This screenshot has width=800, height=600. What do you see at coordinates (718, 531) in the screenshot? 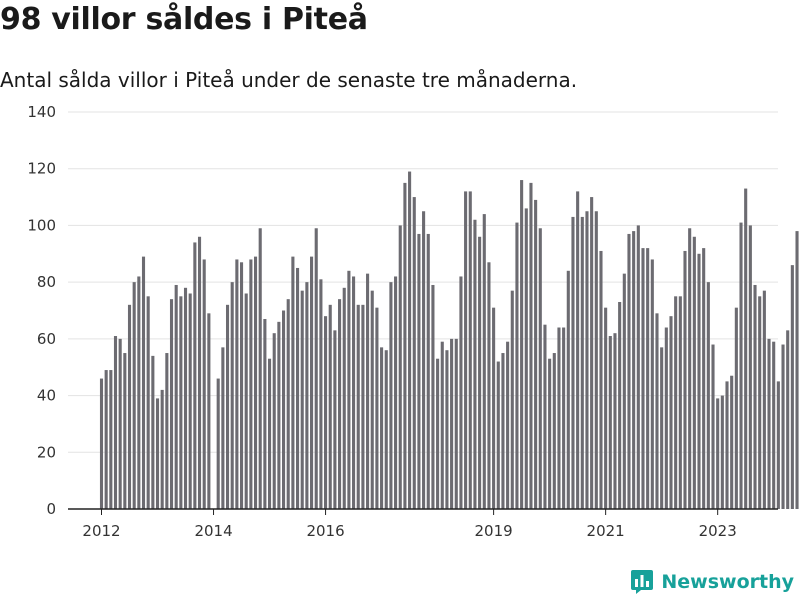
I see `x-tick-label: 2023` at bounding box center [718, 531].